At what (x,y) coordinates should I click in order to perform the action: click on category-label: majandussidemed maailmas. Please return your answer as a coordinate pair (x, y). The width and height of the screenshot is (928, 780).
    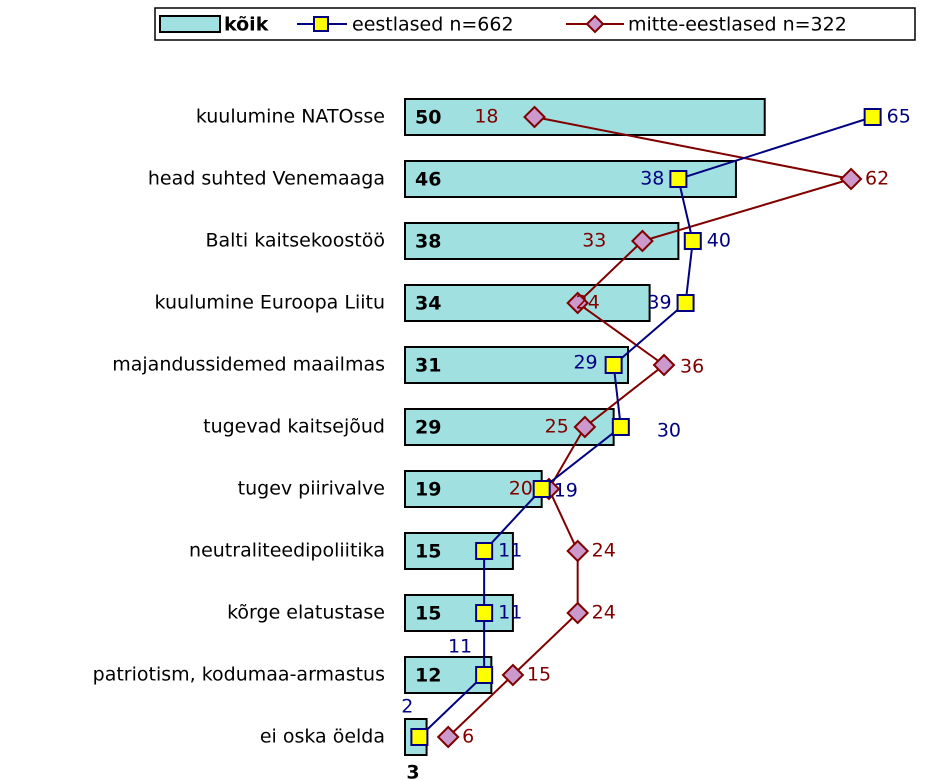
    Looking at the image, I should click on (248, 365).